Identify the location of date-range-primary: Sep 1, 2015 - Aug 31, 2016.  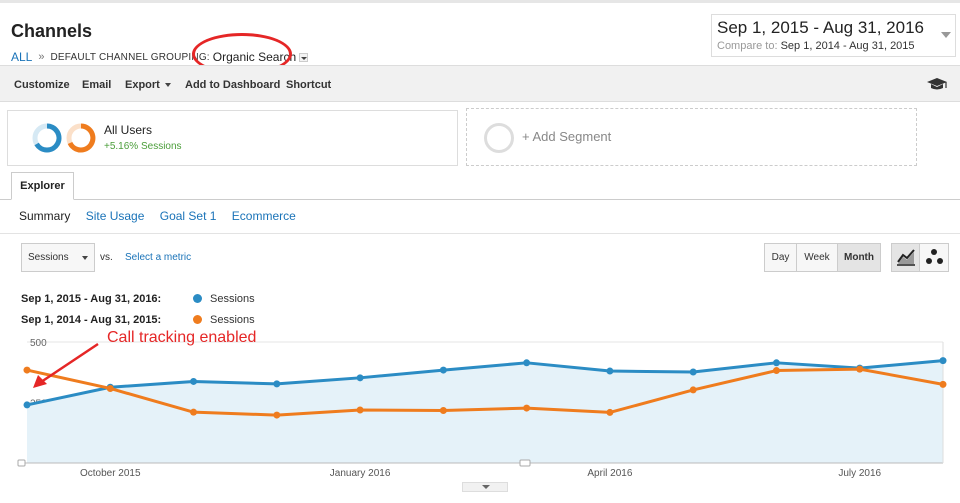
(821, 27).